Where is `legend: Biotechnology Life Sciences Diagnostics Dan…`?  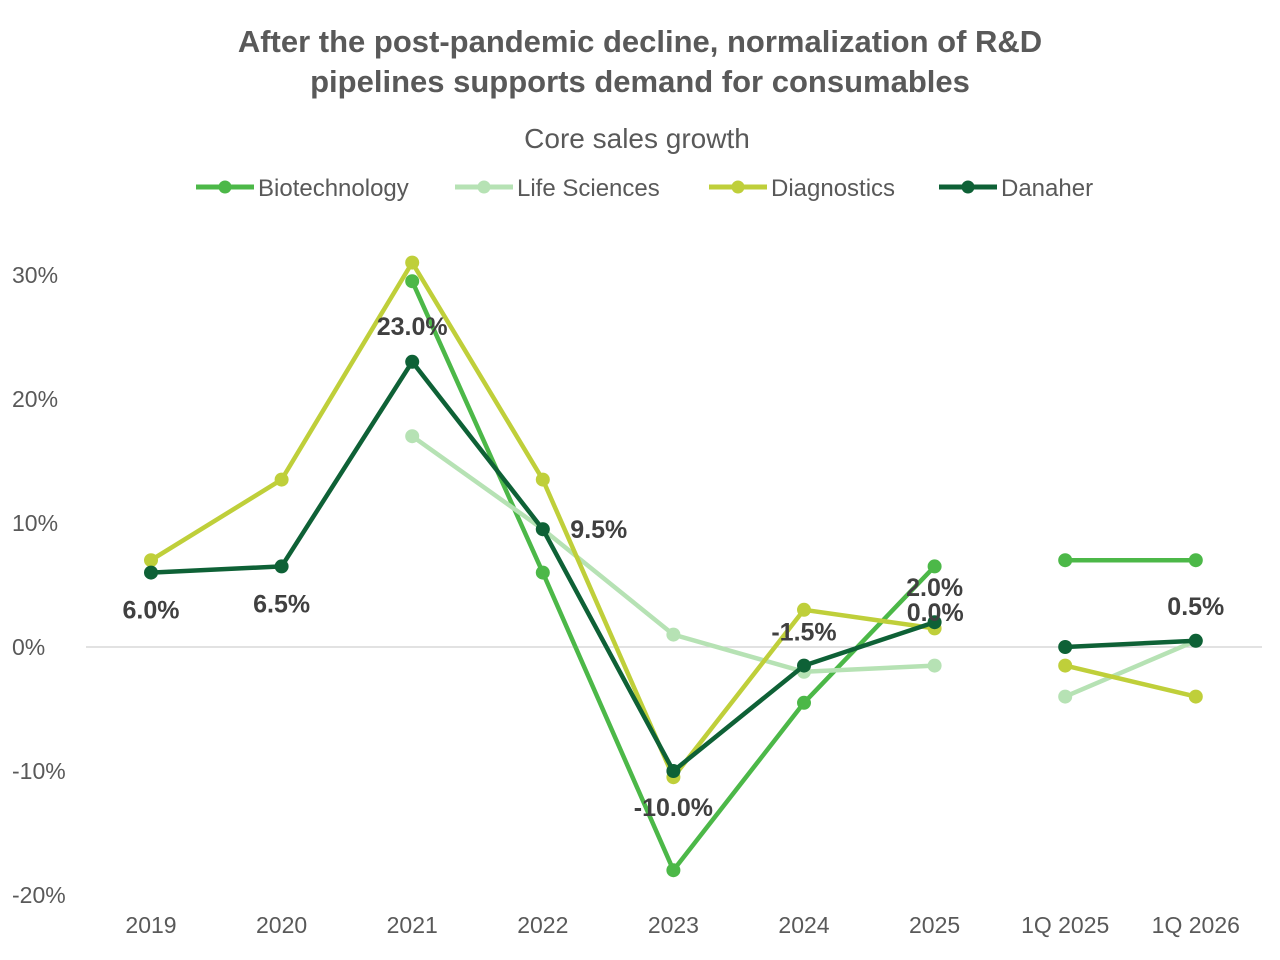
legend: Biotechnology Life Sciences Diagnostics Dan… is located at coordinates (644, 188).